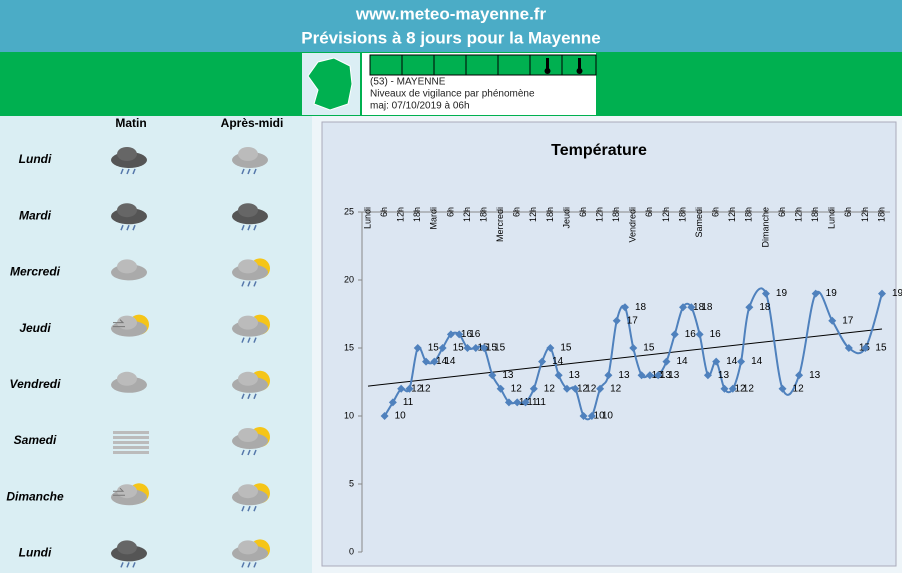 This screenshot has height=573, width=902. What do you see at coordinates (349, 415) in the screenshot?
I see `y-tick-label: 10` at bounding box center [349, 415].